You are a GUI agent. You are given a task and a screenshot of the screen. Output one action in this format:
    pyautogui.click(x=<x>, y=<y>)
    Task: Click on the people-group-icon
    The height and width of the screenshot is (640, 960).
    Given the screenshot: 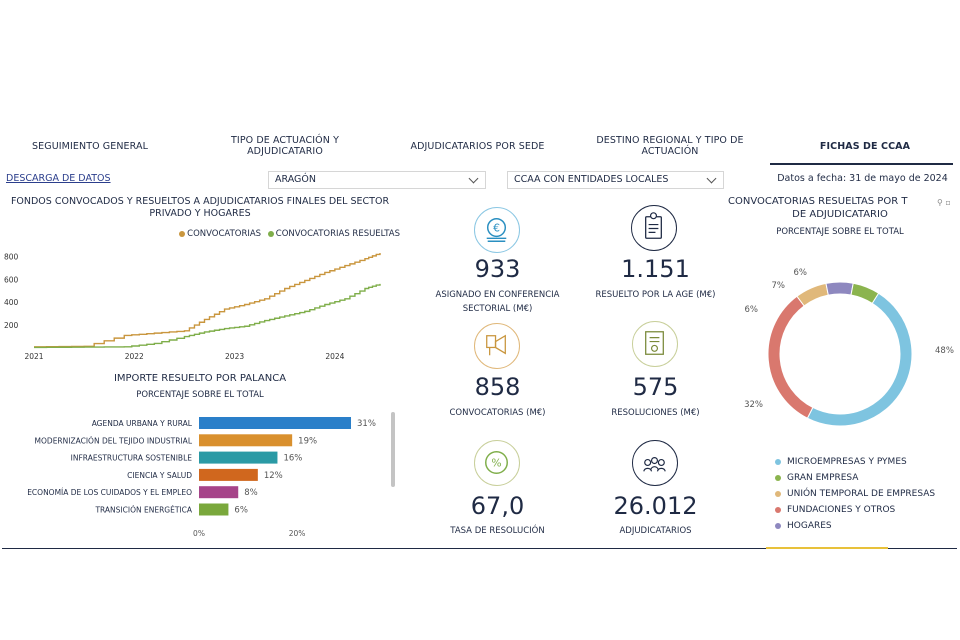 What is the action you would take?
    pyautogui.click(x=655, y=463)
    